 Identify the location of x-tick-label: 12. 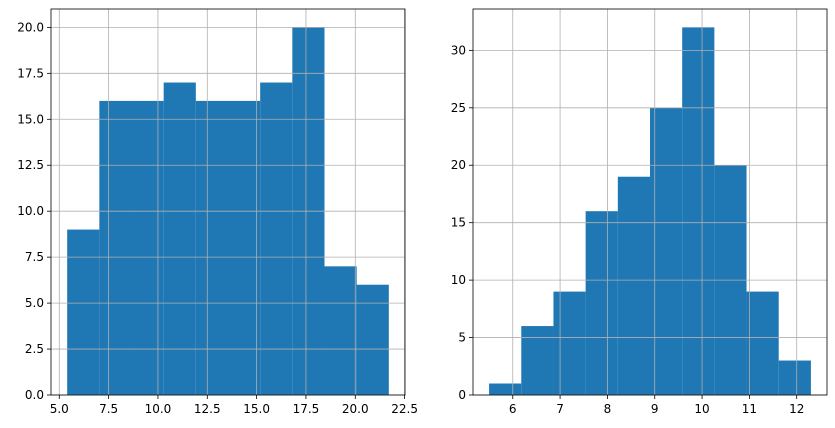
(796, 409).